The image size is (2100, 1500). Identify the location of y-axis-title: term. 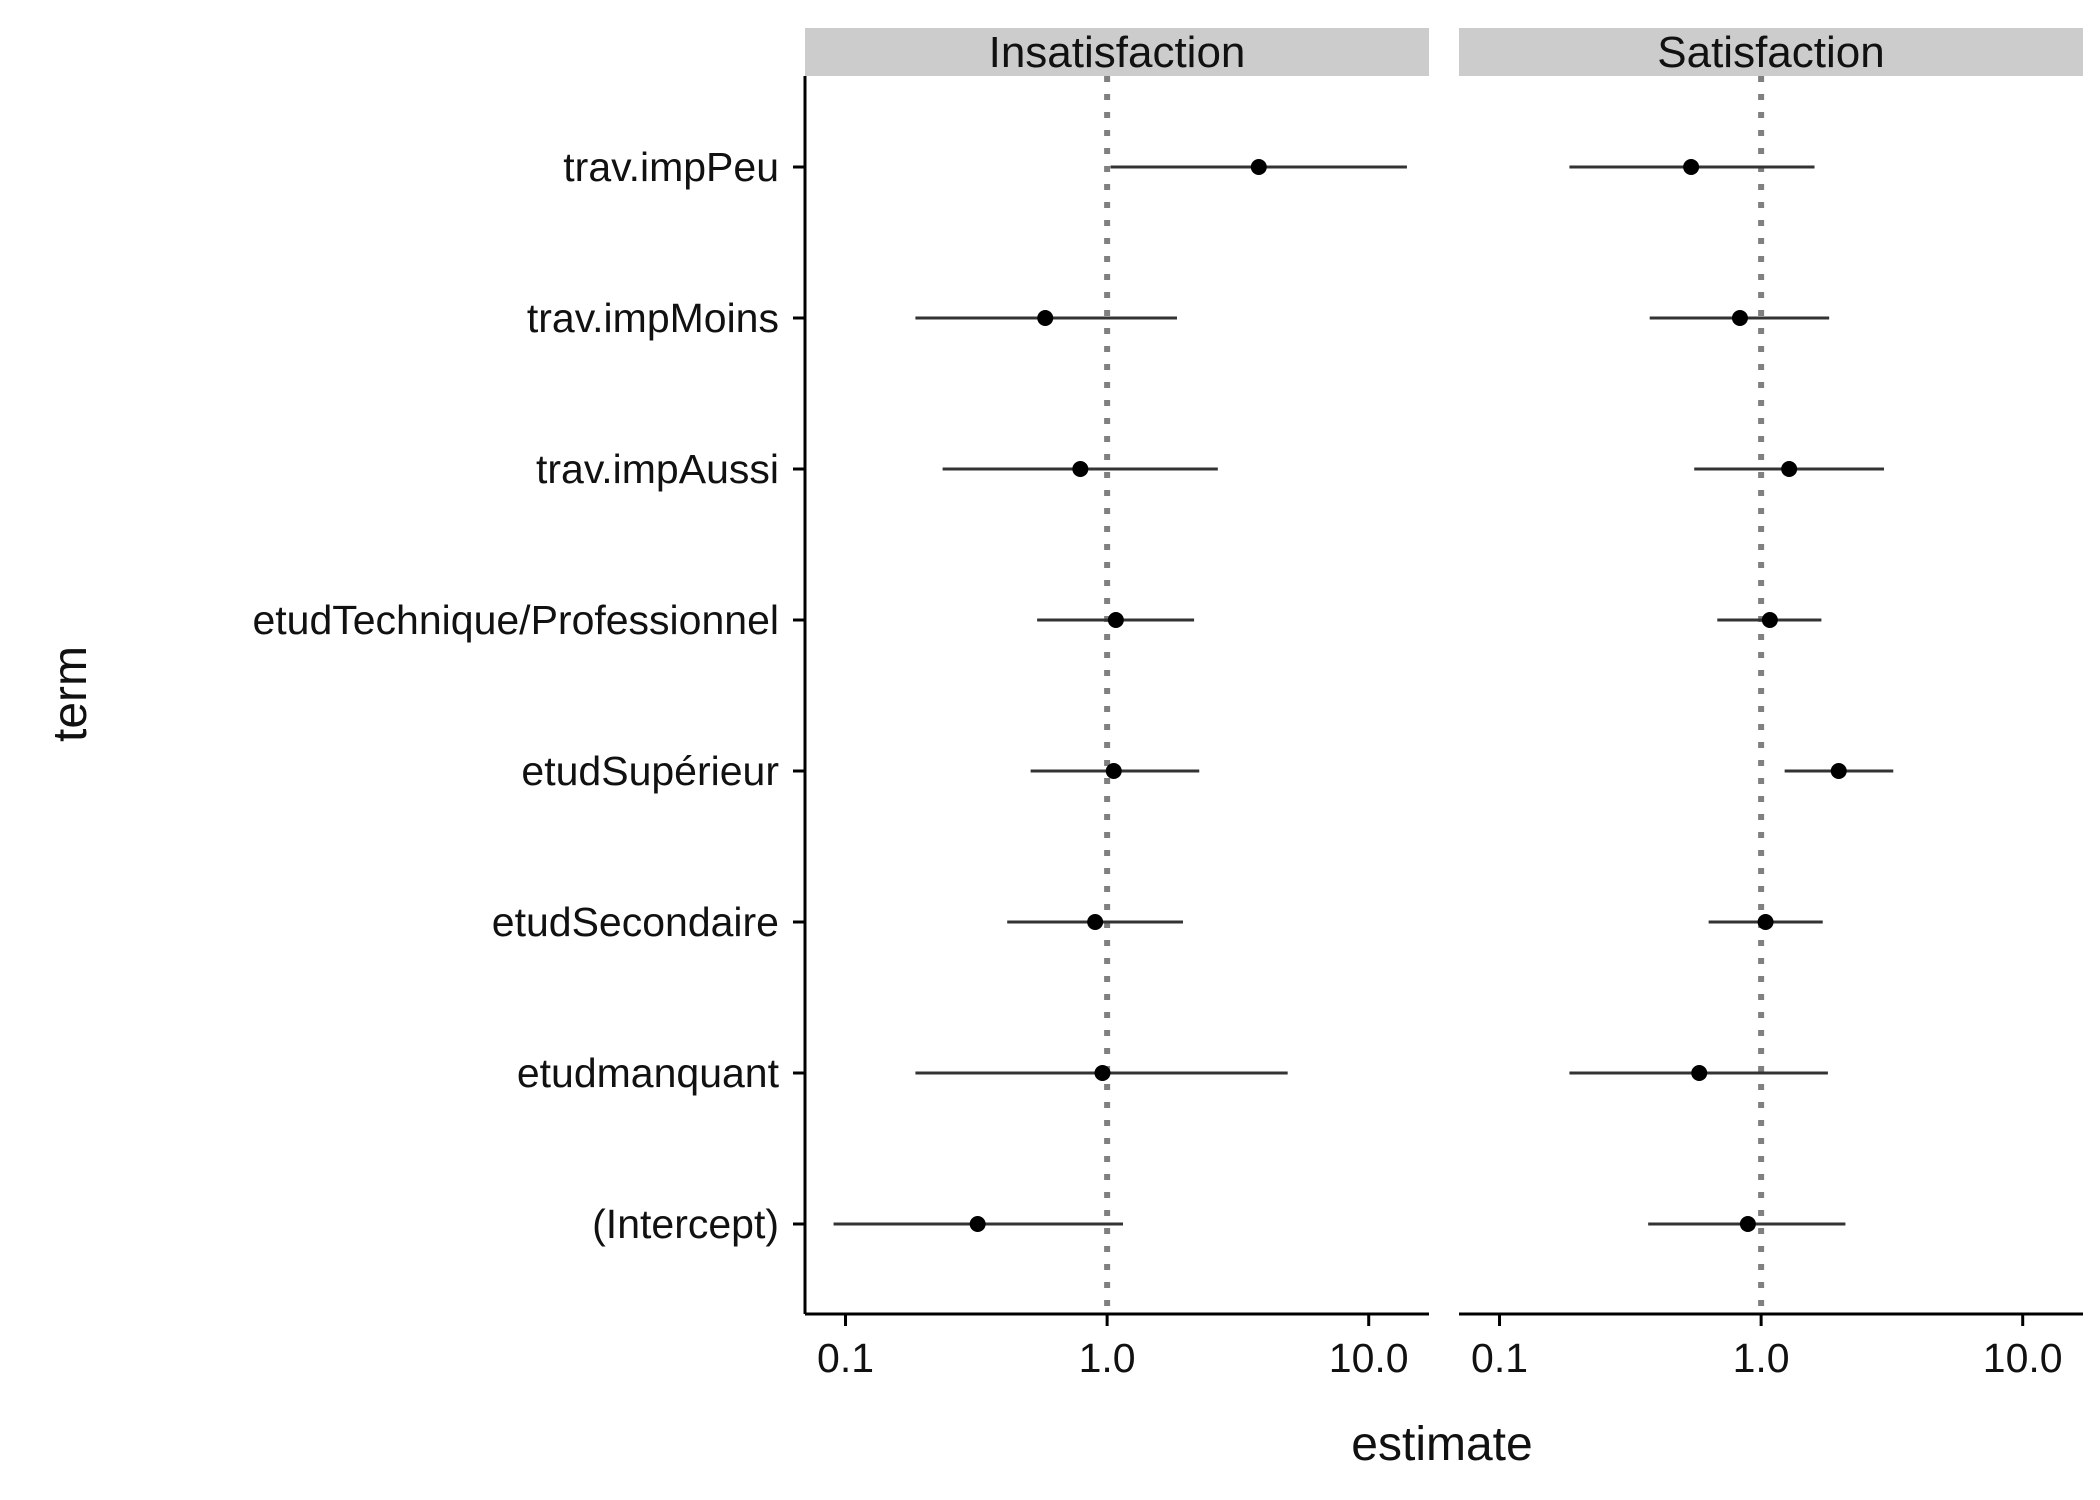
(70, 694).